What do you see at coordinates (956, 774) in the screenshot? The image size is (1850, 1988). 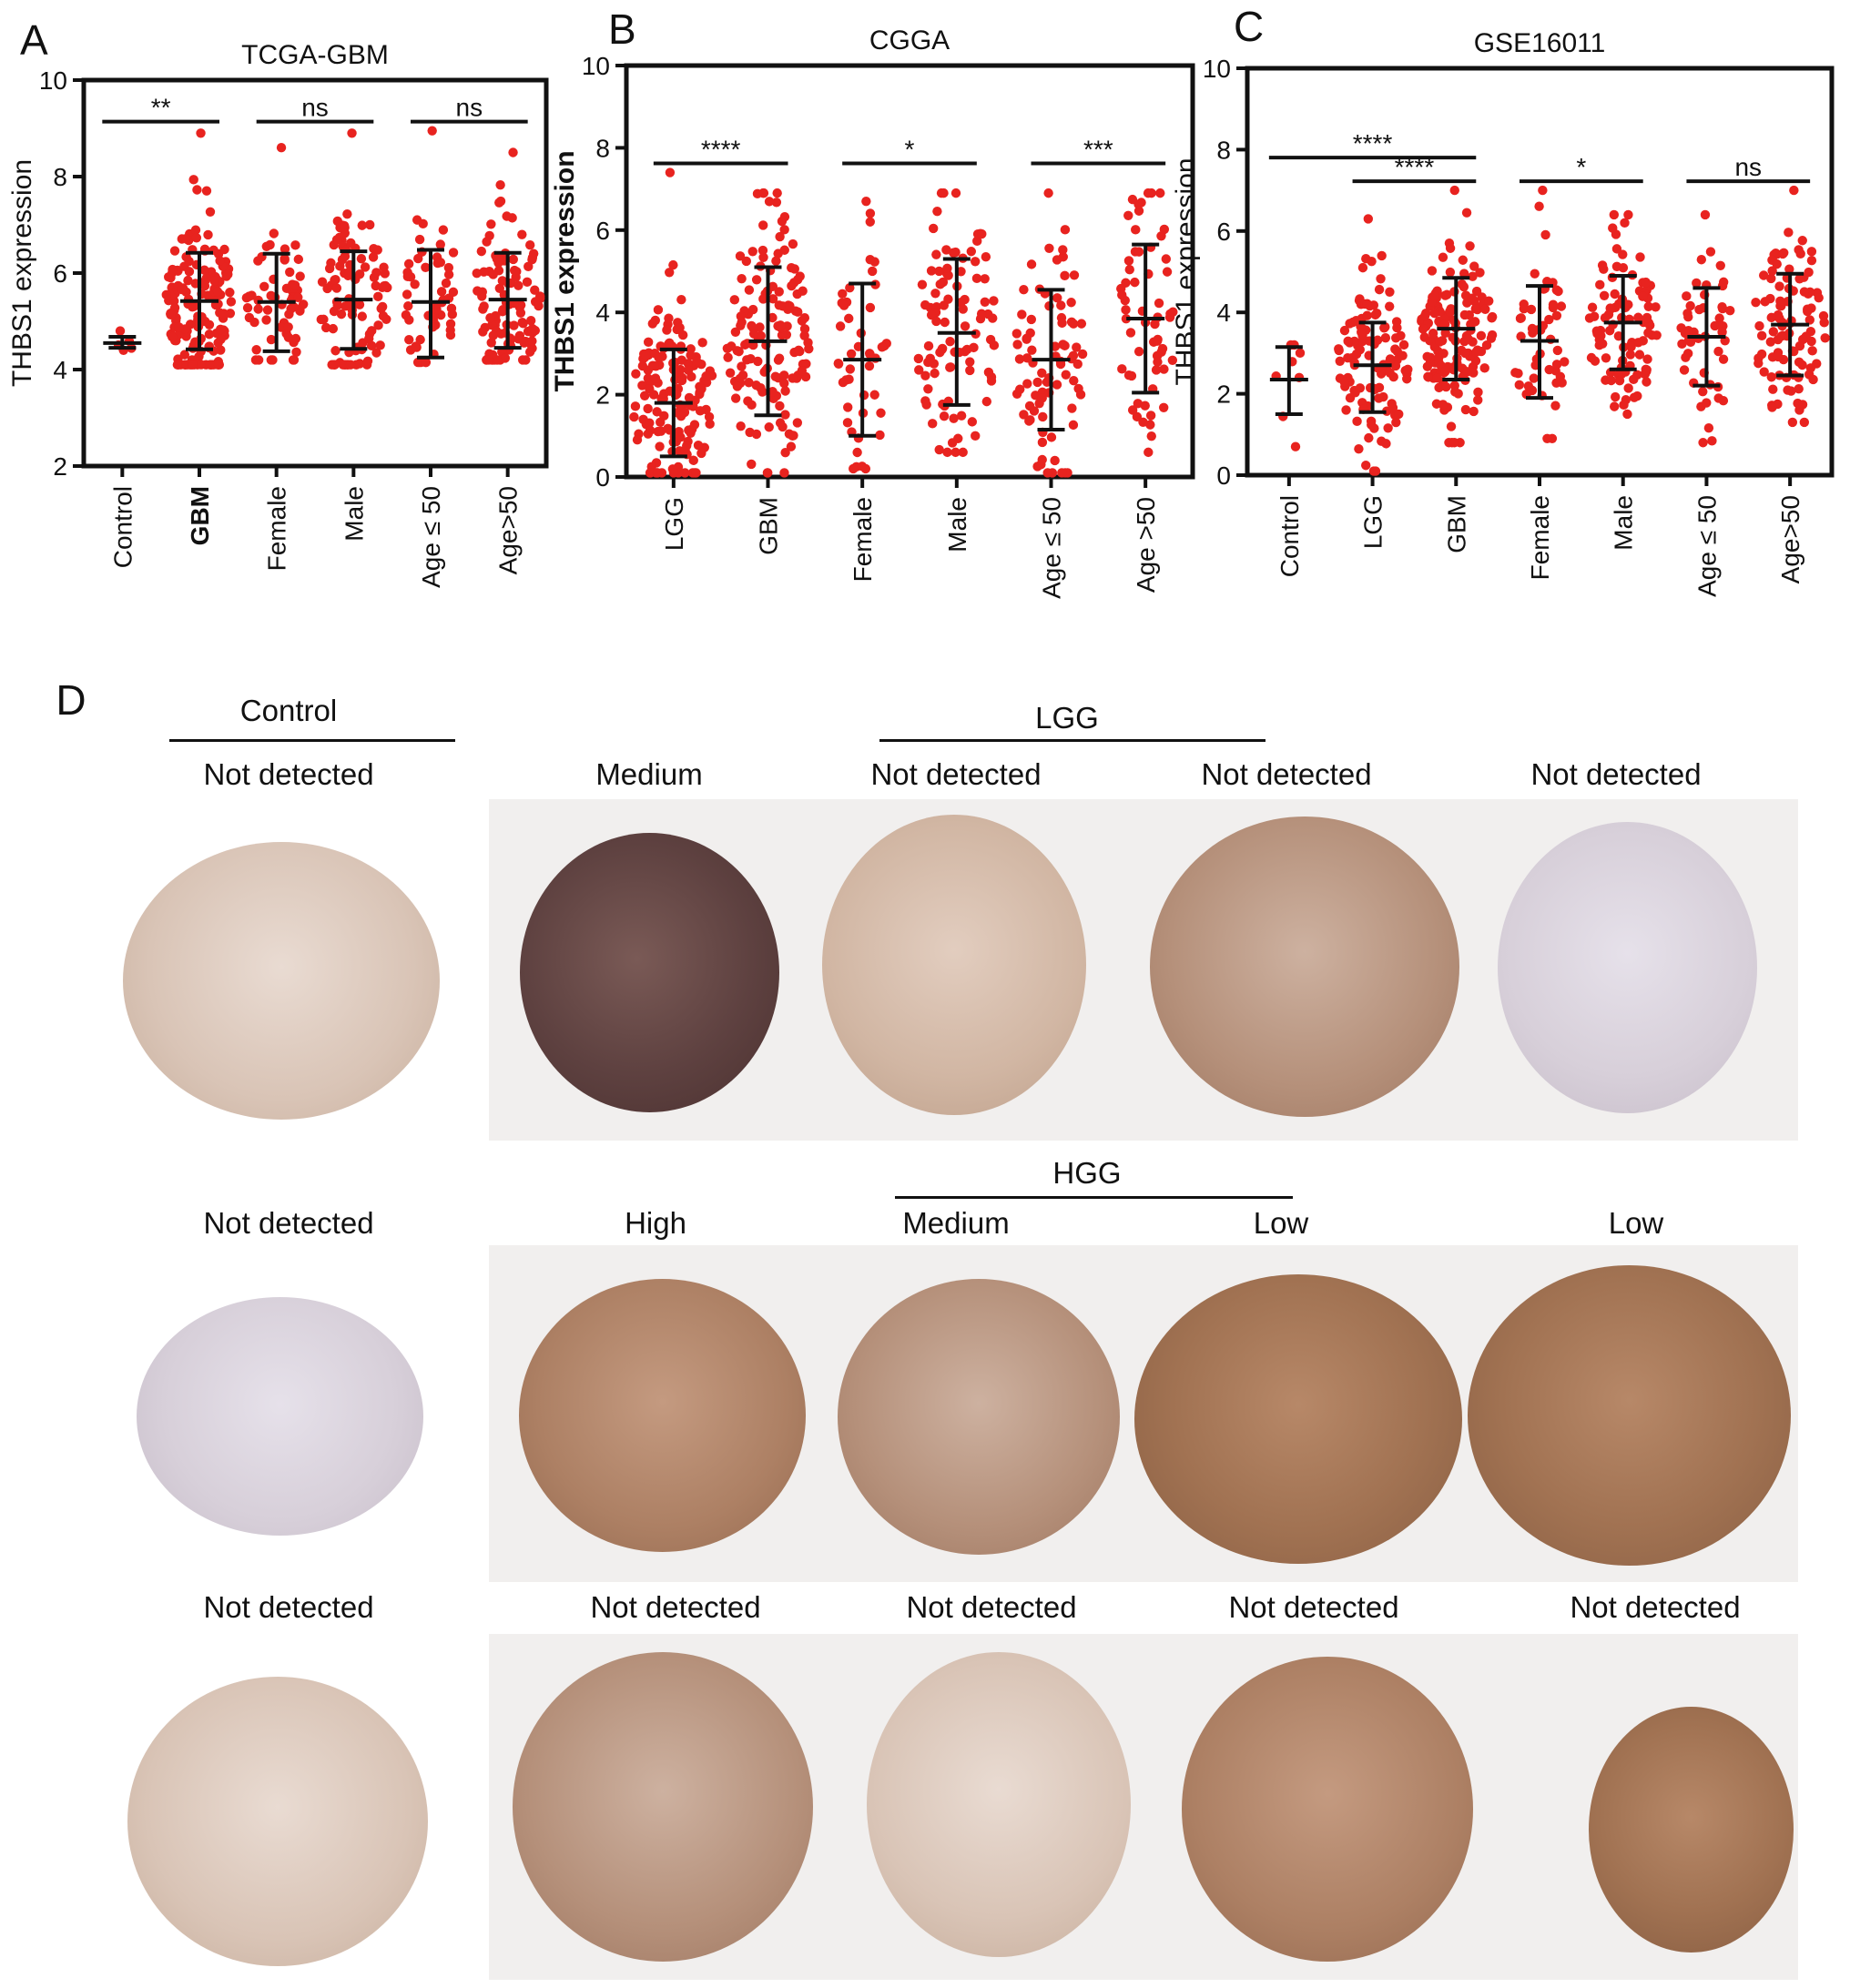 I see `ihc-label-r1-c3: Not detected` at bounding box center [956, 774].